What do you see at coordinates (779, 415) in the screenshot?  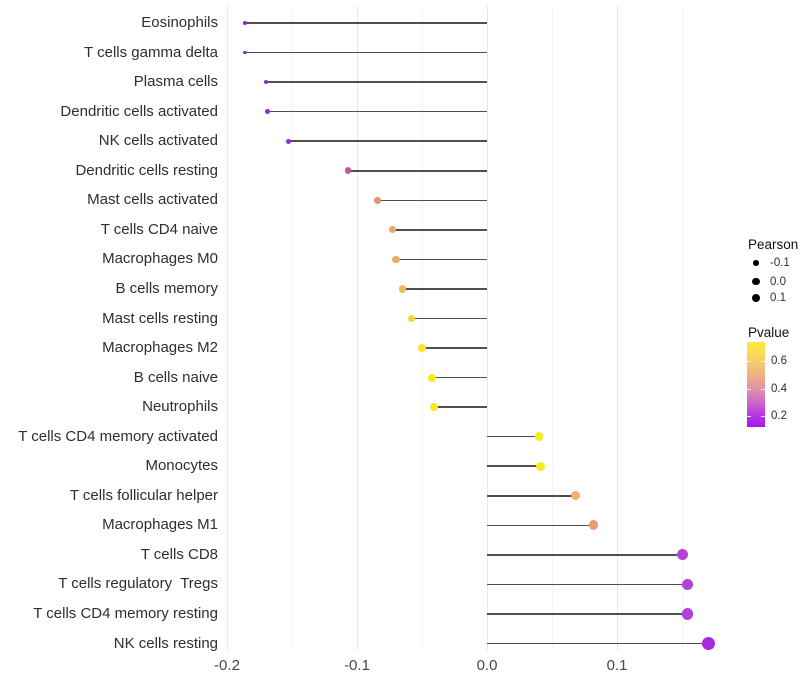 I see `colorbar-tick-label: 0.2` at bounding box center [779, 415].